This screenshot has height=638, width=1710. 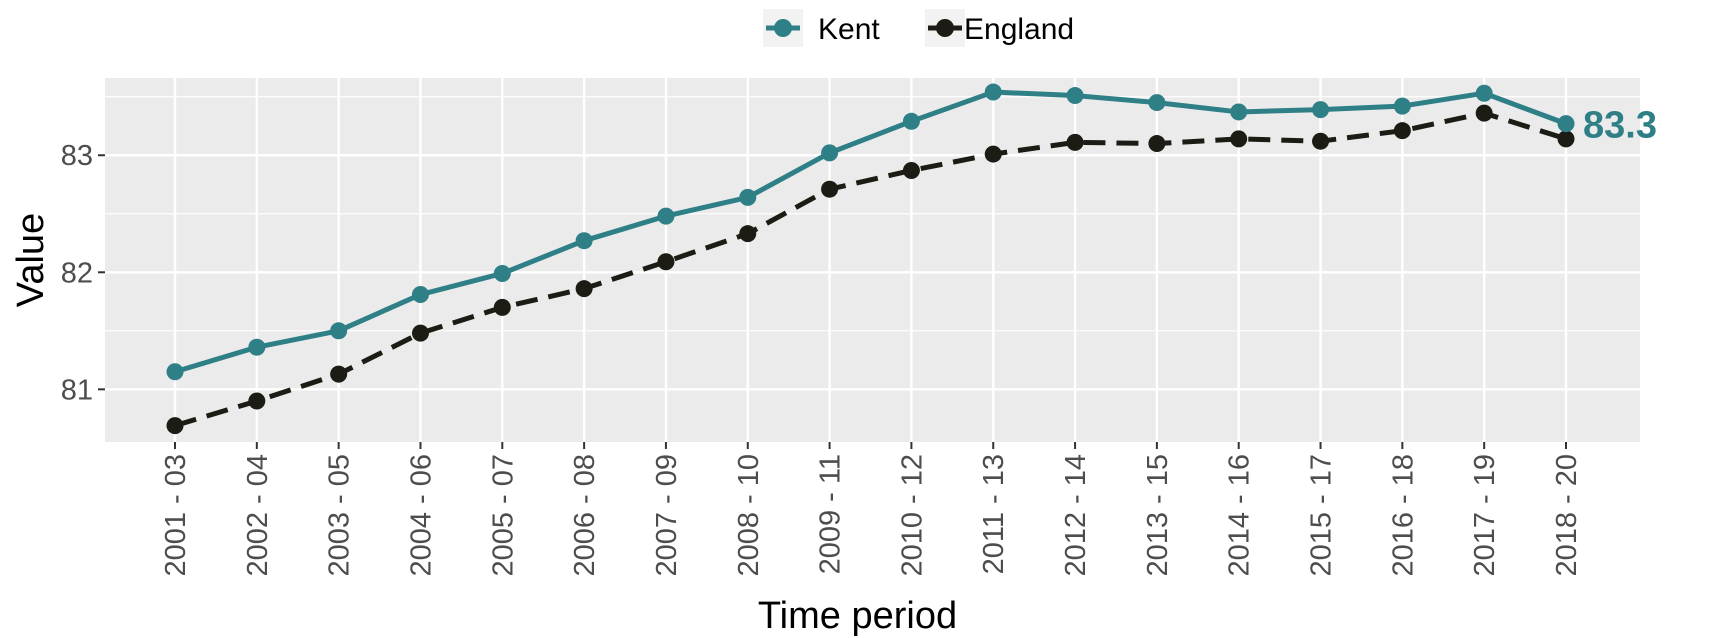 What do you see at coordinates (857, 616) in the screenshot?
I see `x-axis-title: Time period` at bounding box center [857, 616].